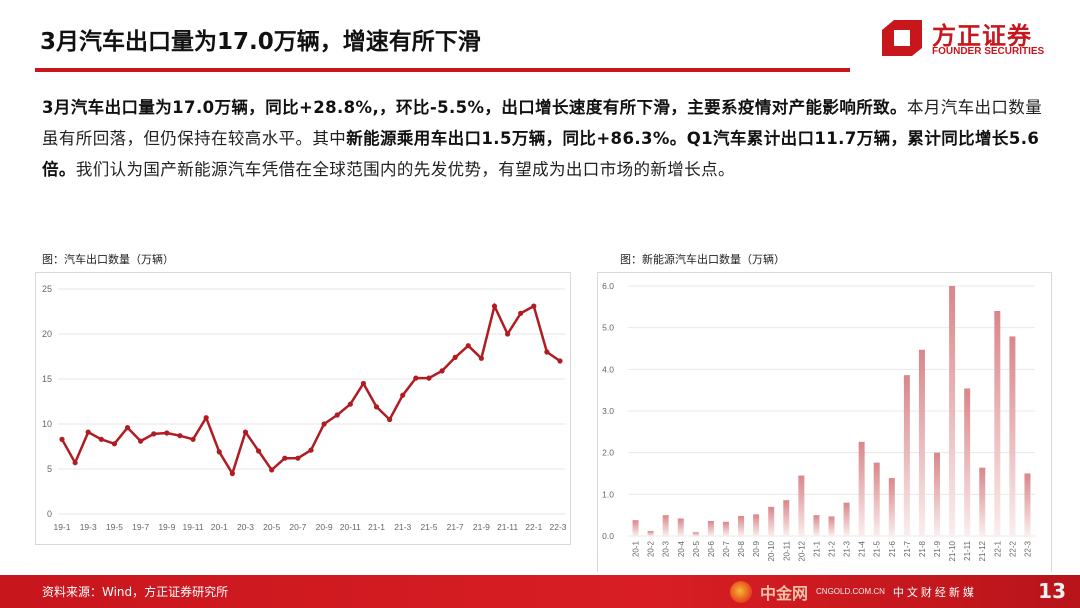 The height and width of the screenshot is (608, 1080). Describe the element at coordinates (108, 259) in the screenshot. I see `line-chart-title: 图：汽车出口数量（万辆）` at that location.